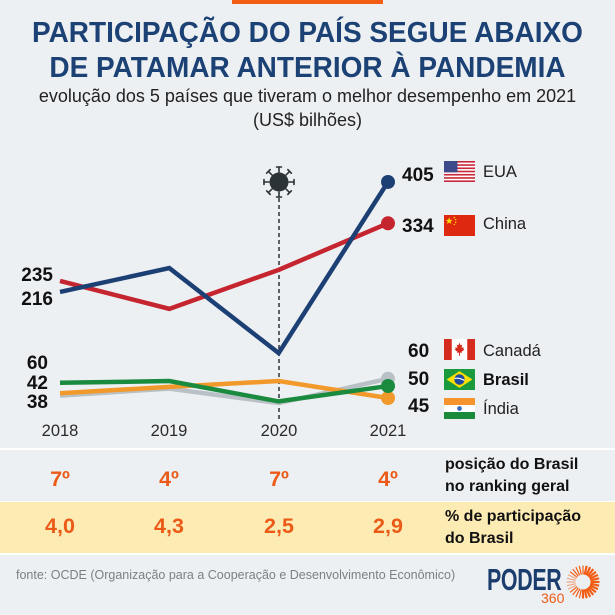  Describe the element at coordinates (501, 409) in the screenshot. I see `legend-label: Índia` at that location.